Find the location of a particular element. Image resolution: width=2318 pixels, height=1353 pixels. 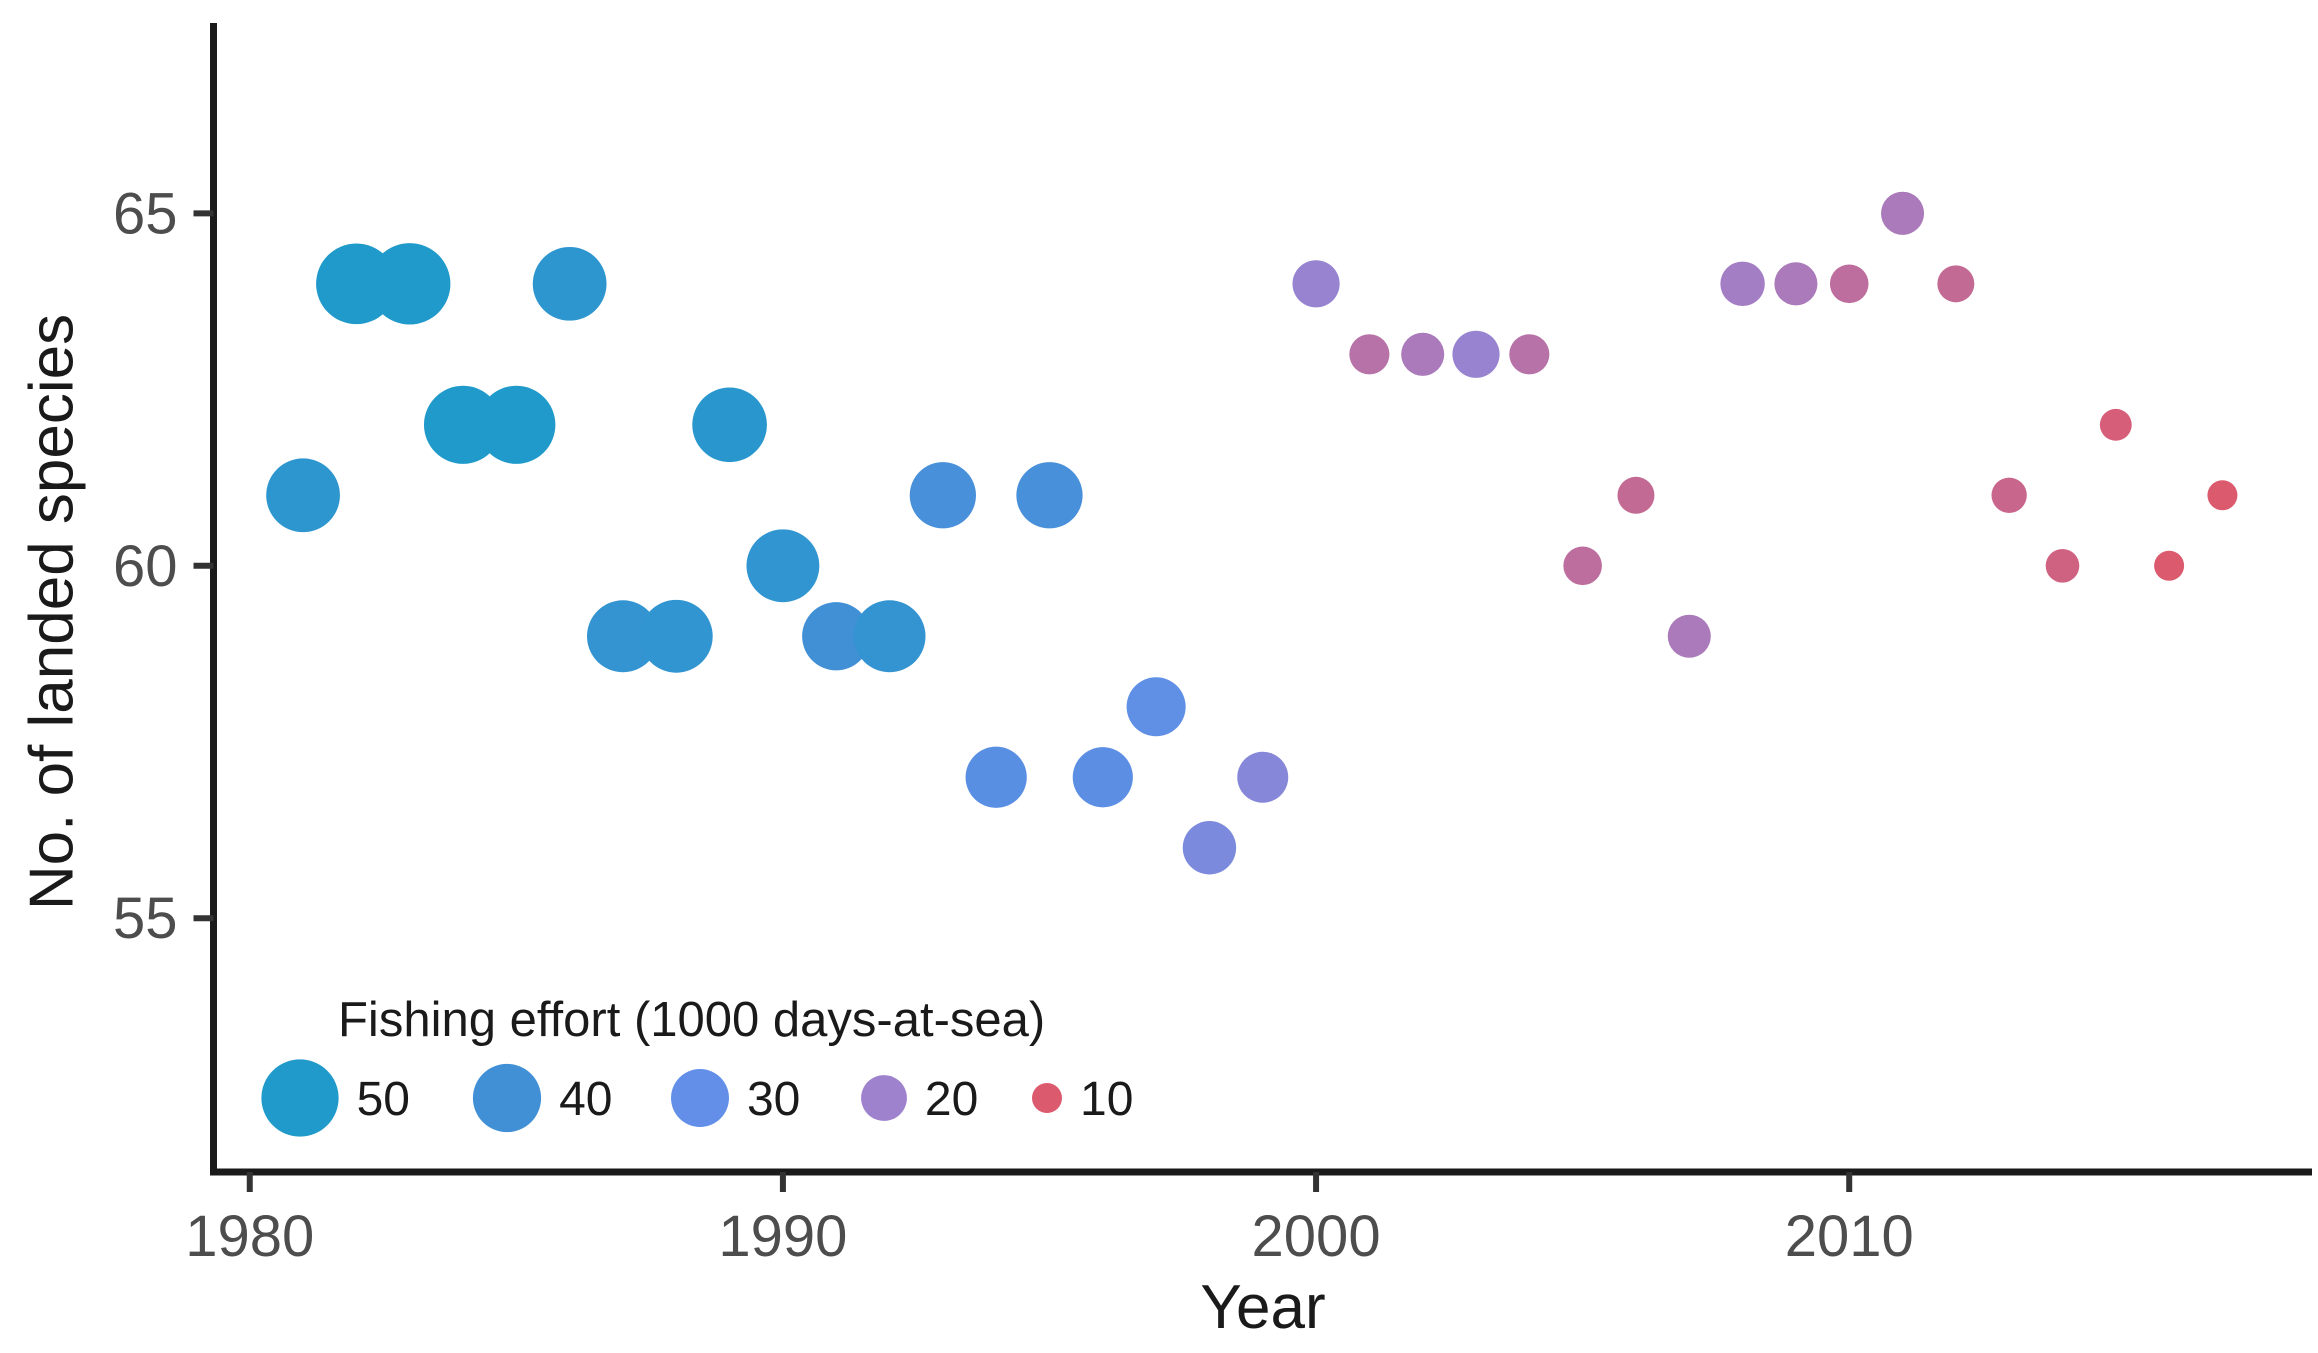

legend-title: Fishing effort (1000 days-at-sea) is located at coordinates (692, 1020).